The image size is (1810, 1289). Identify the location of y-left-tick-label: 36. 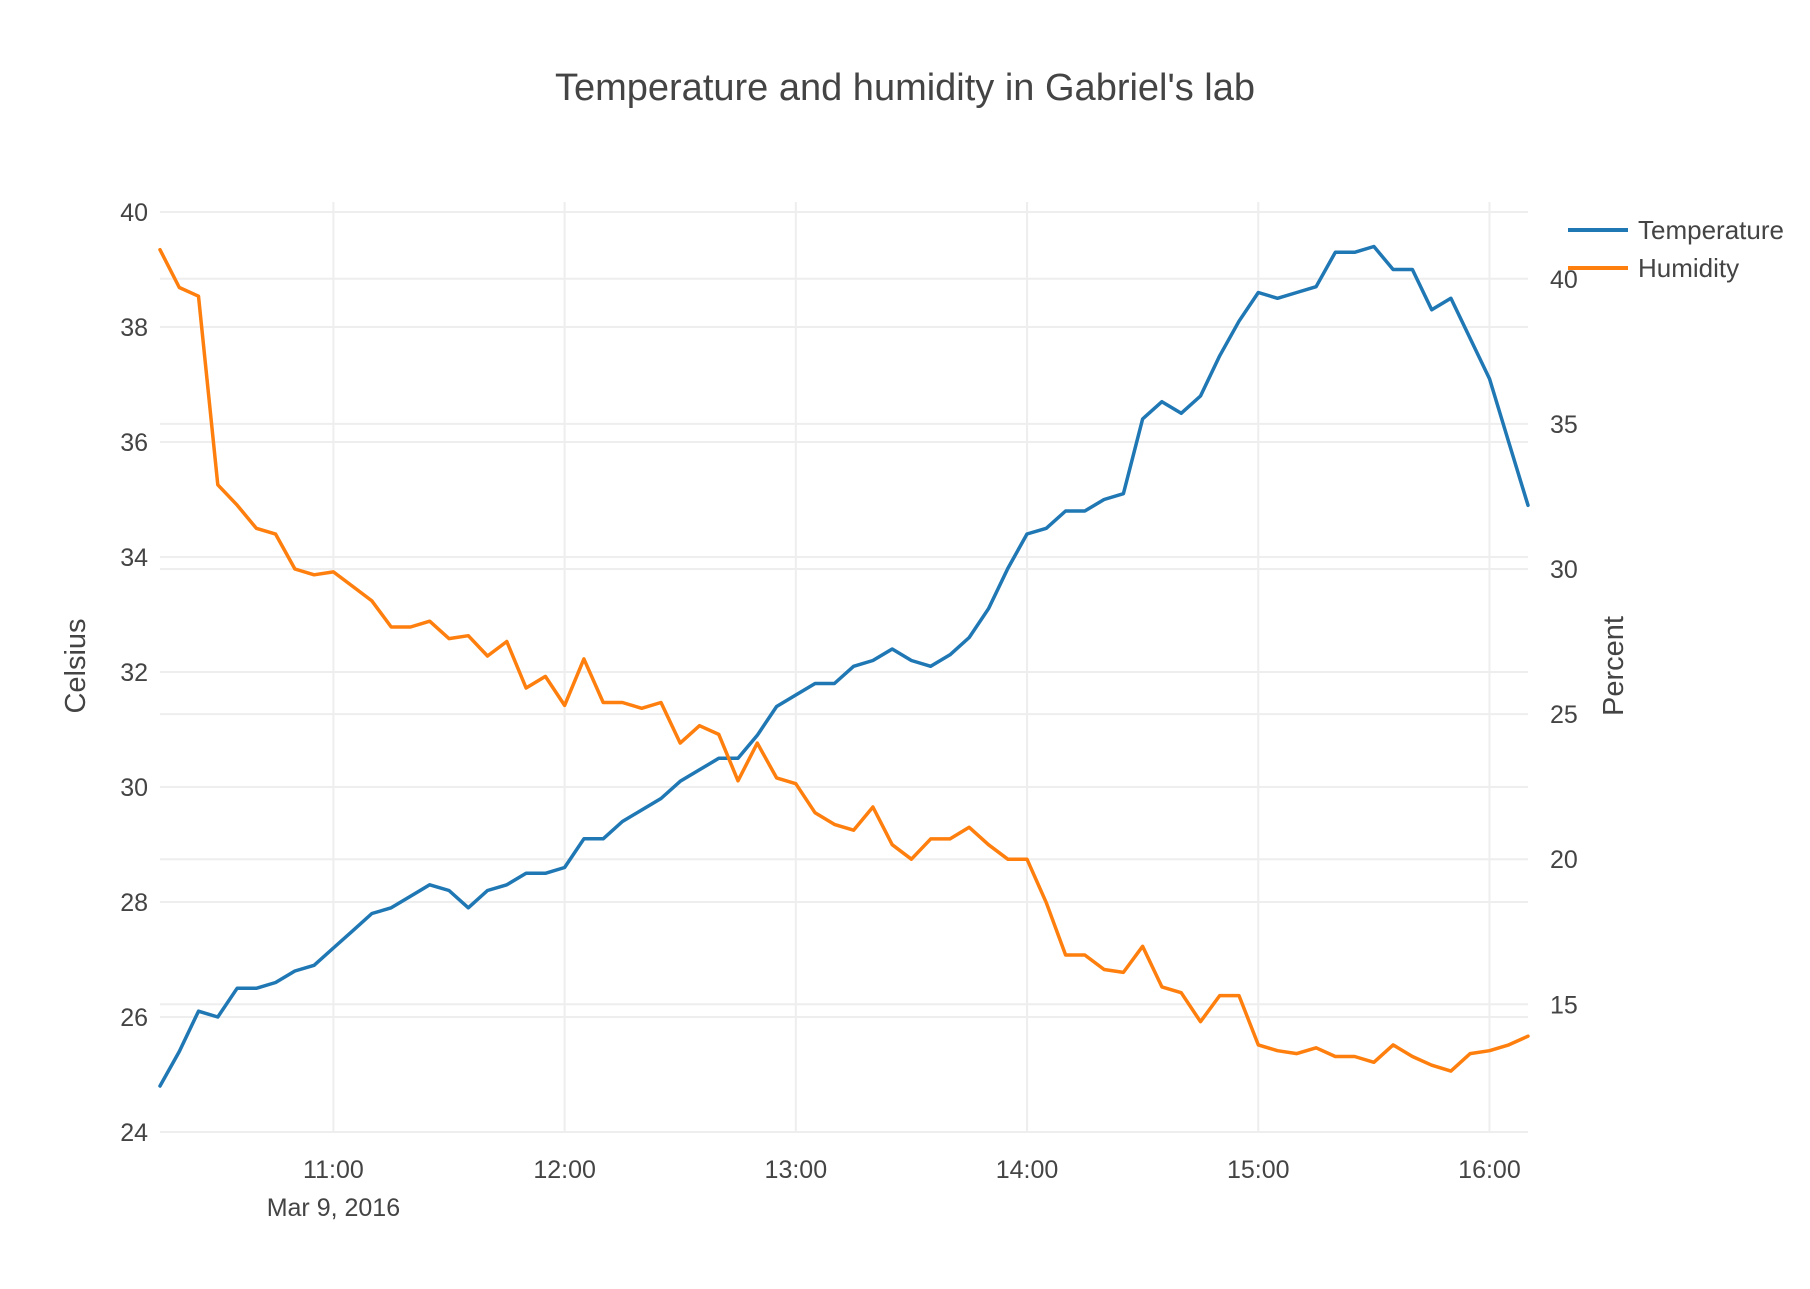
(134, 443).